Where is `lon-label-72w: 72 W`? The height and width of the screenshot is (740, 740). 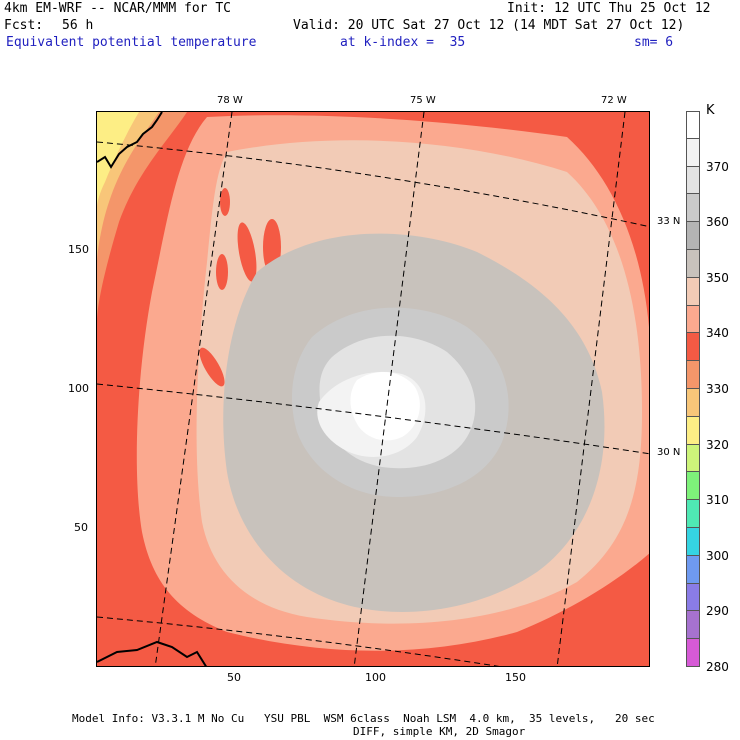
lon-label-72w: 72 W is located at coordinates (614, 100).